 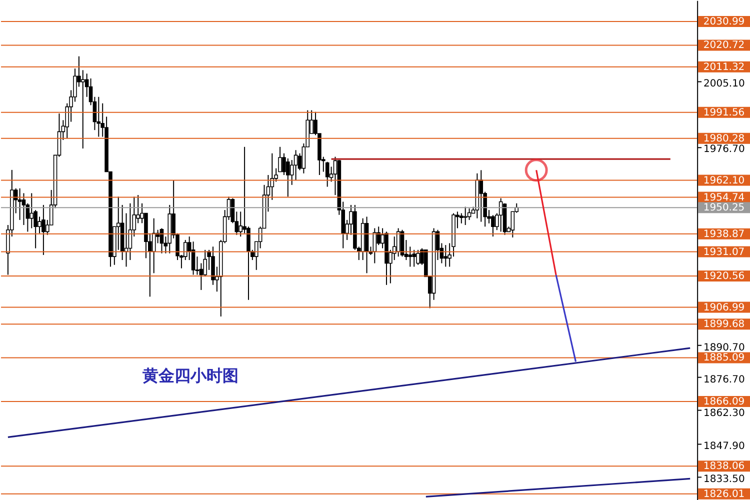 I want to click on ref-line-label: 1866.09, so click(x=724, y=402).